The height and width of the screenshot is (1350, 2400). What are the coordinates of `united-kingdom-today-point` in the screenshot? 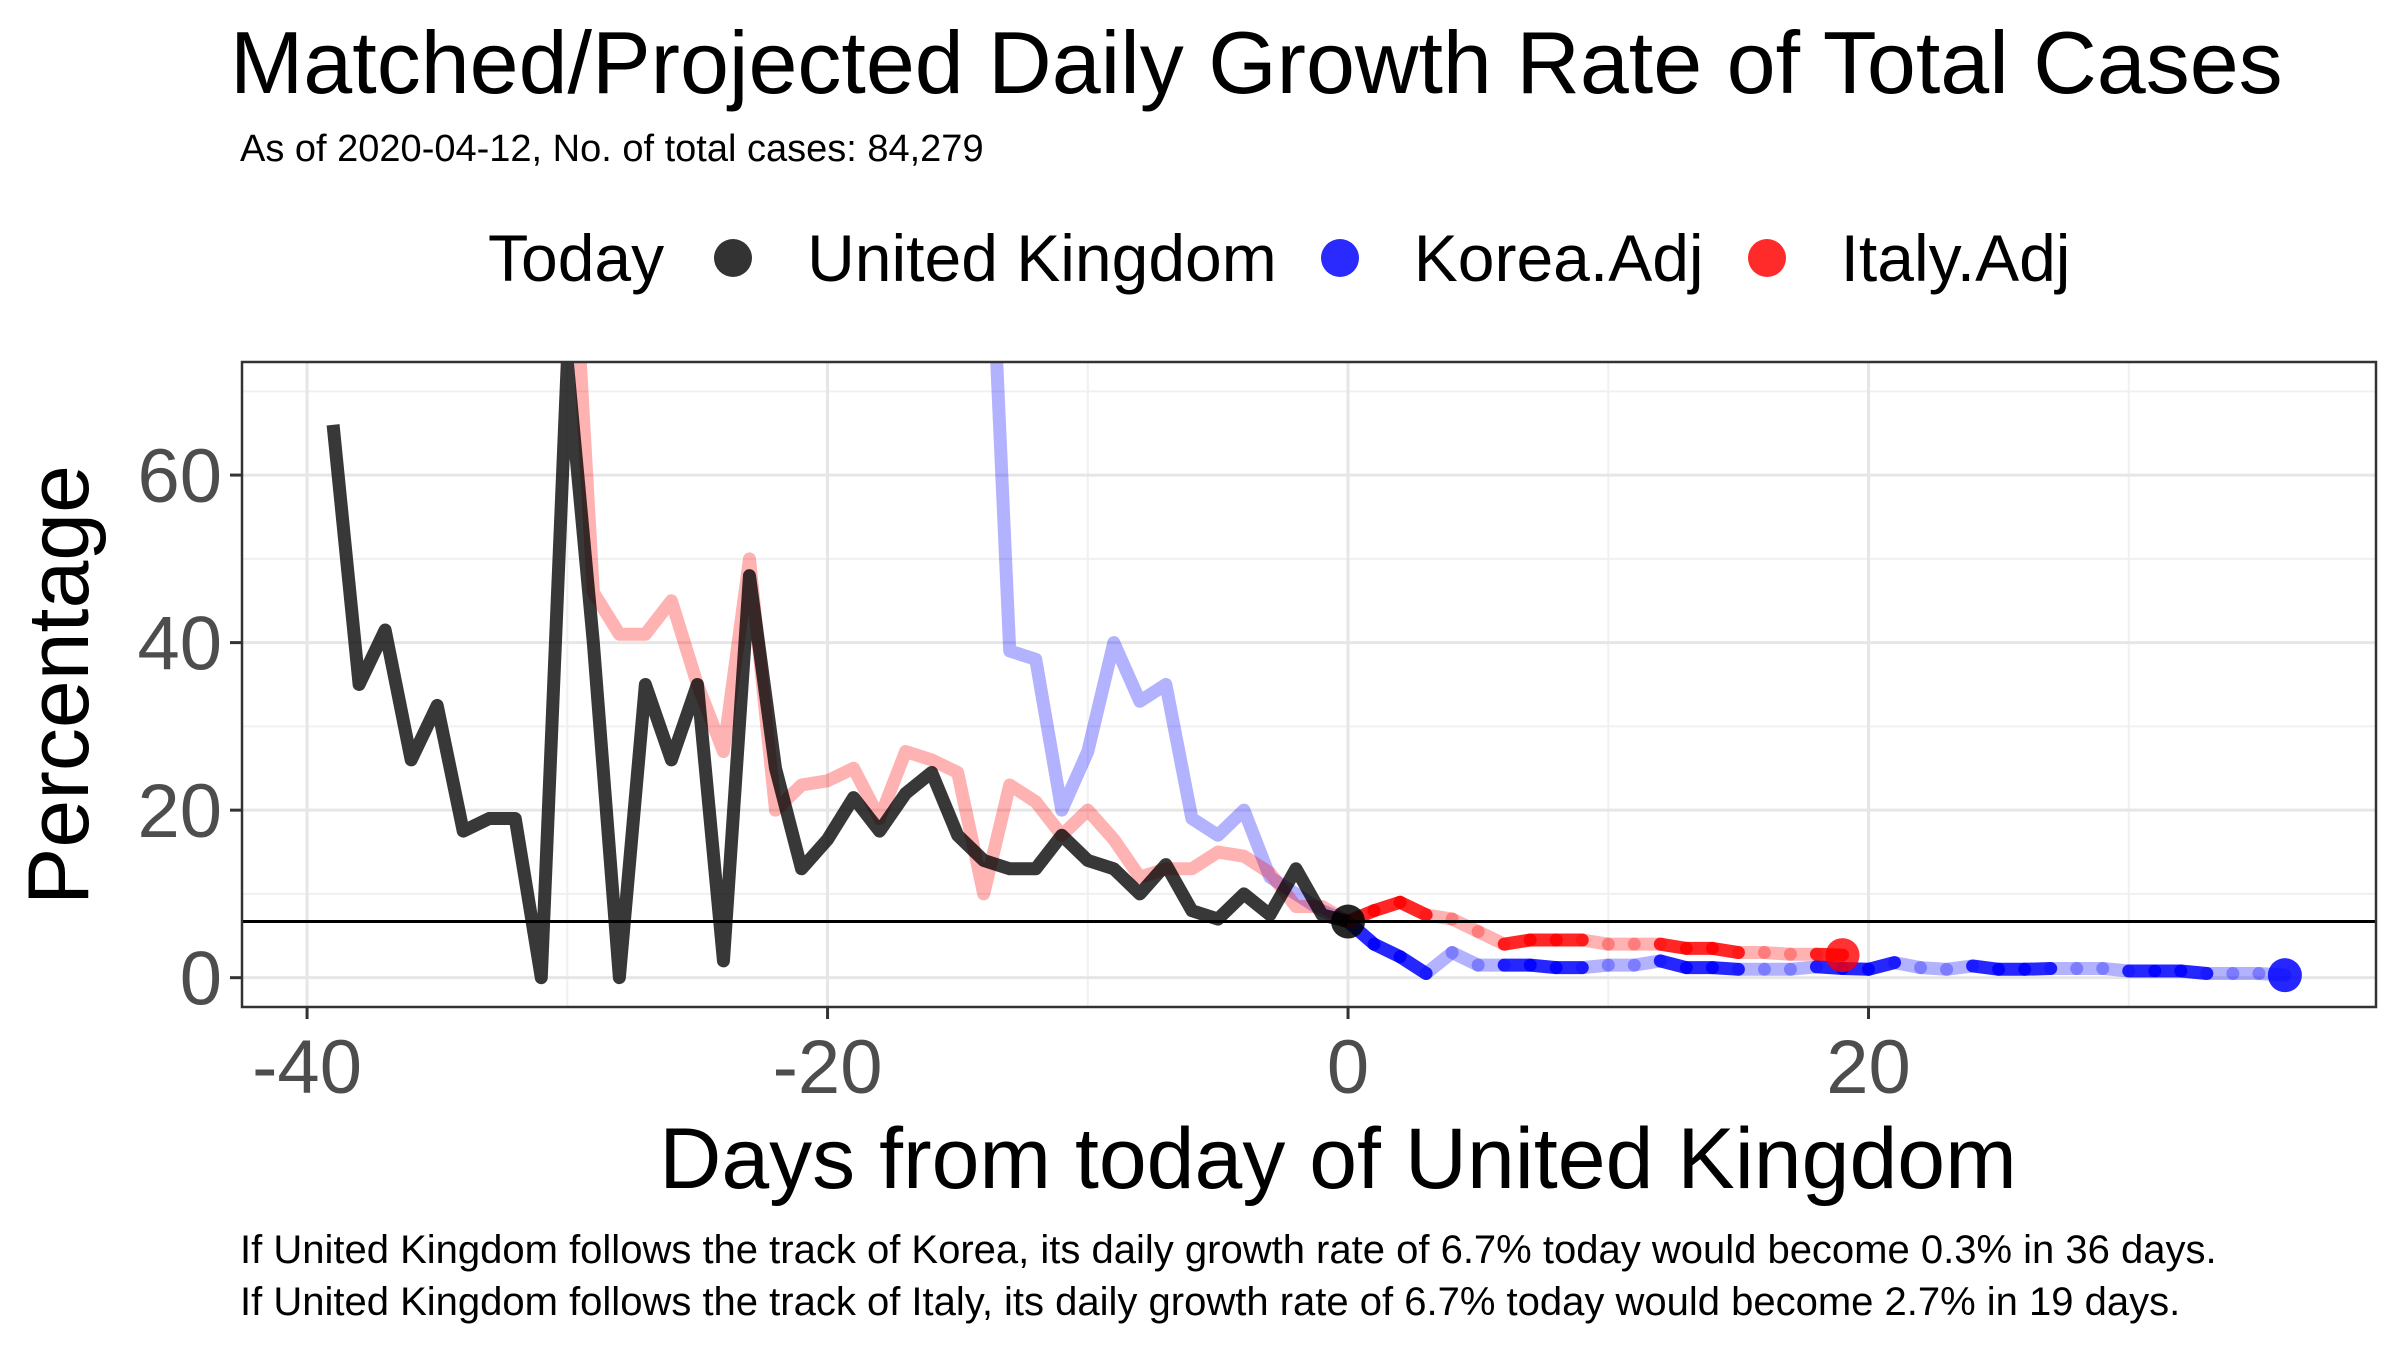 It's located at (1348, 921).